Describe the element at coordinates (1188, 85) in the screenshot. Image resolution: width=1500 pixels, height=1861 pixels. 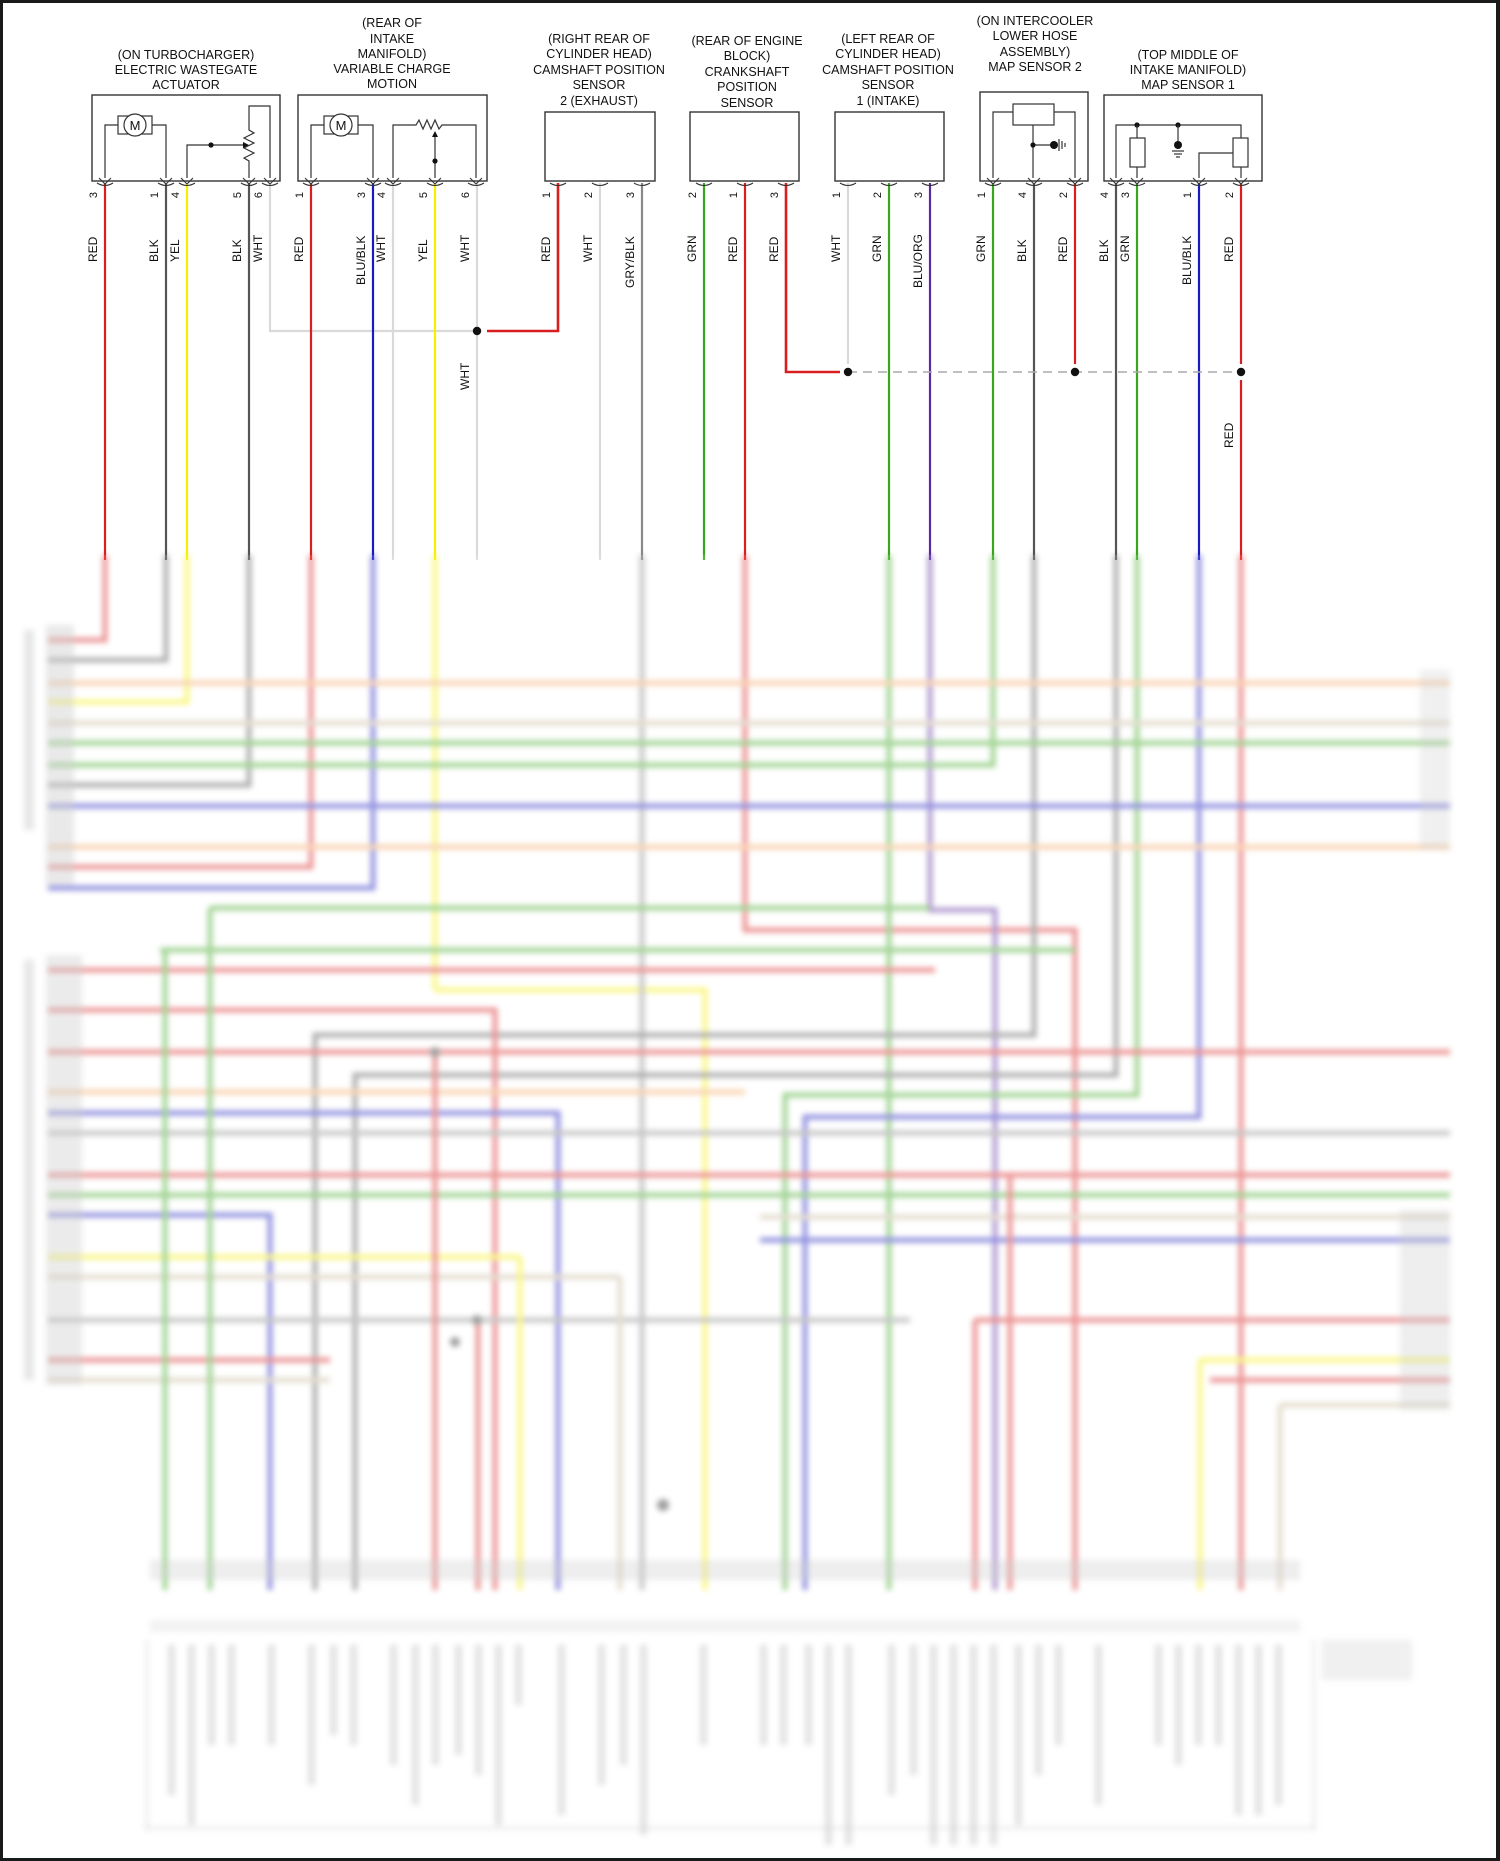
I see `svg-text: MAP SENSOR 1` at that location.